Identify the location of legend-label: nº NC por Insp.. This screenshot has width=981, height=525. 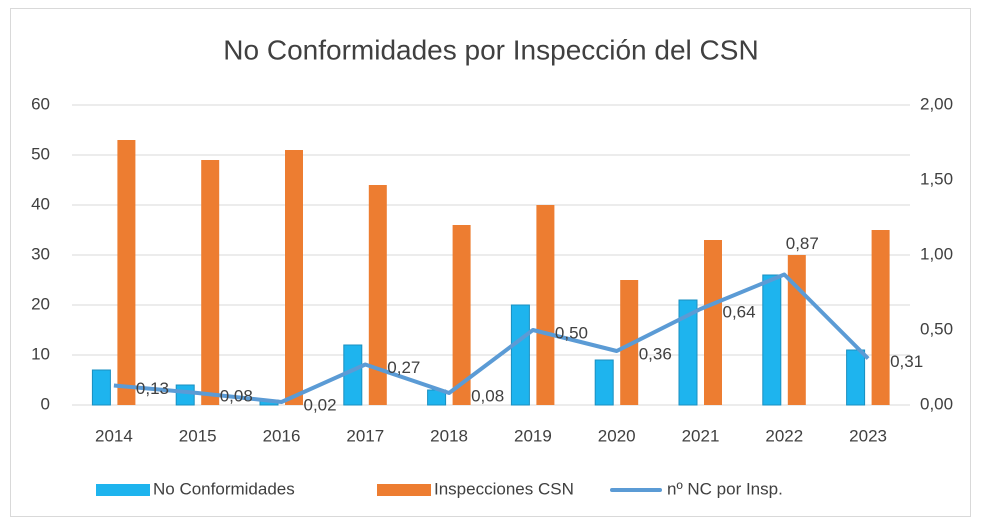
(725, 488).